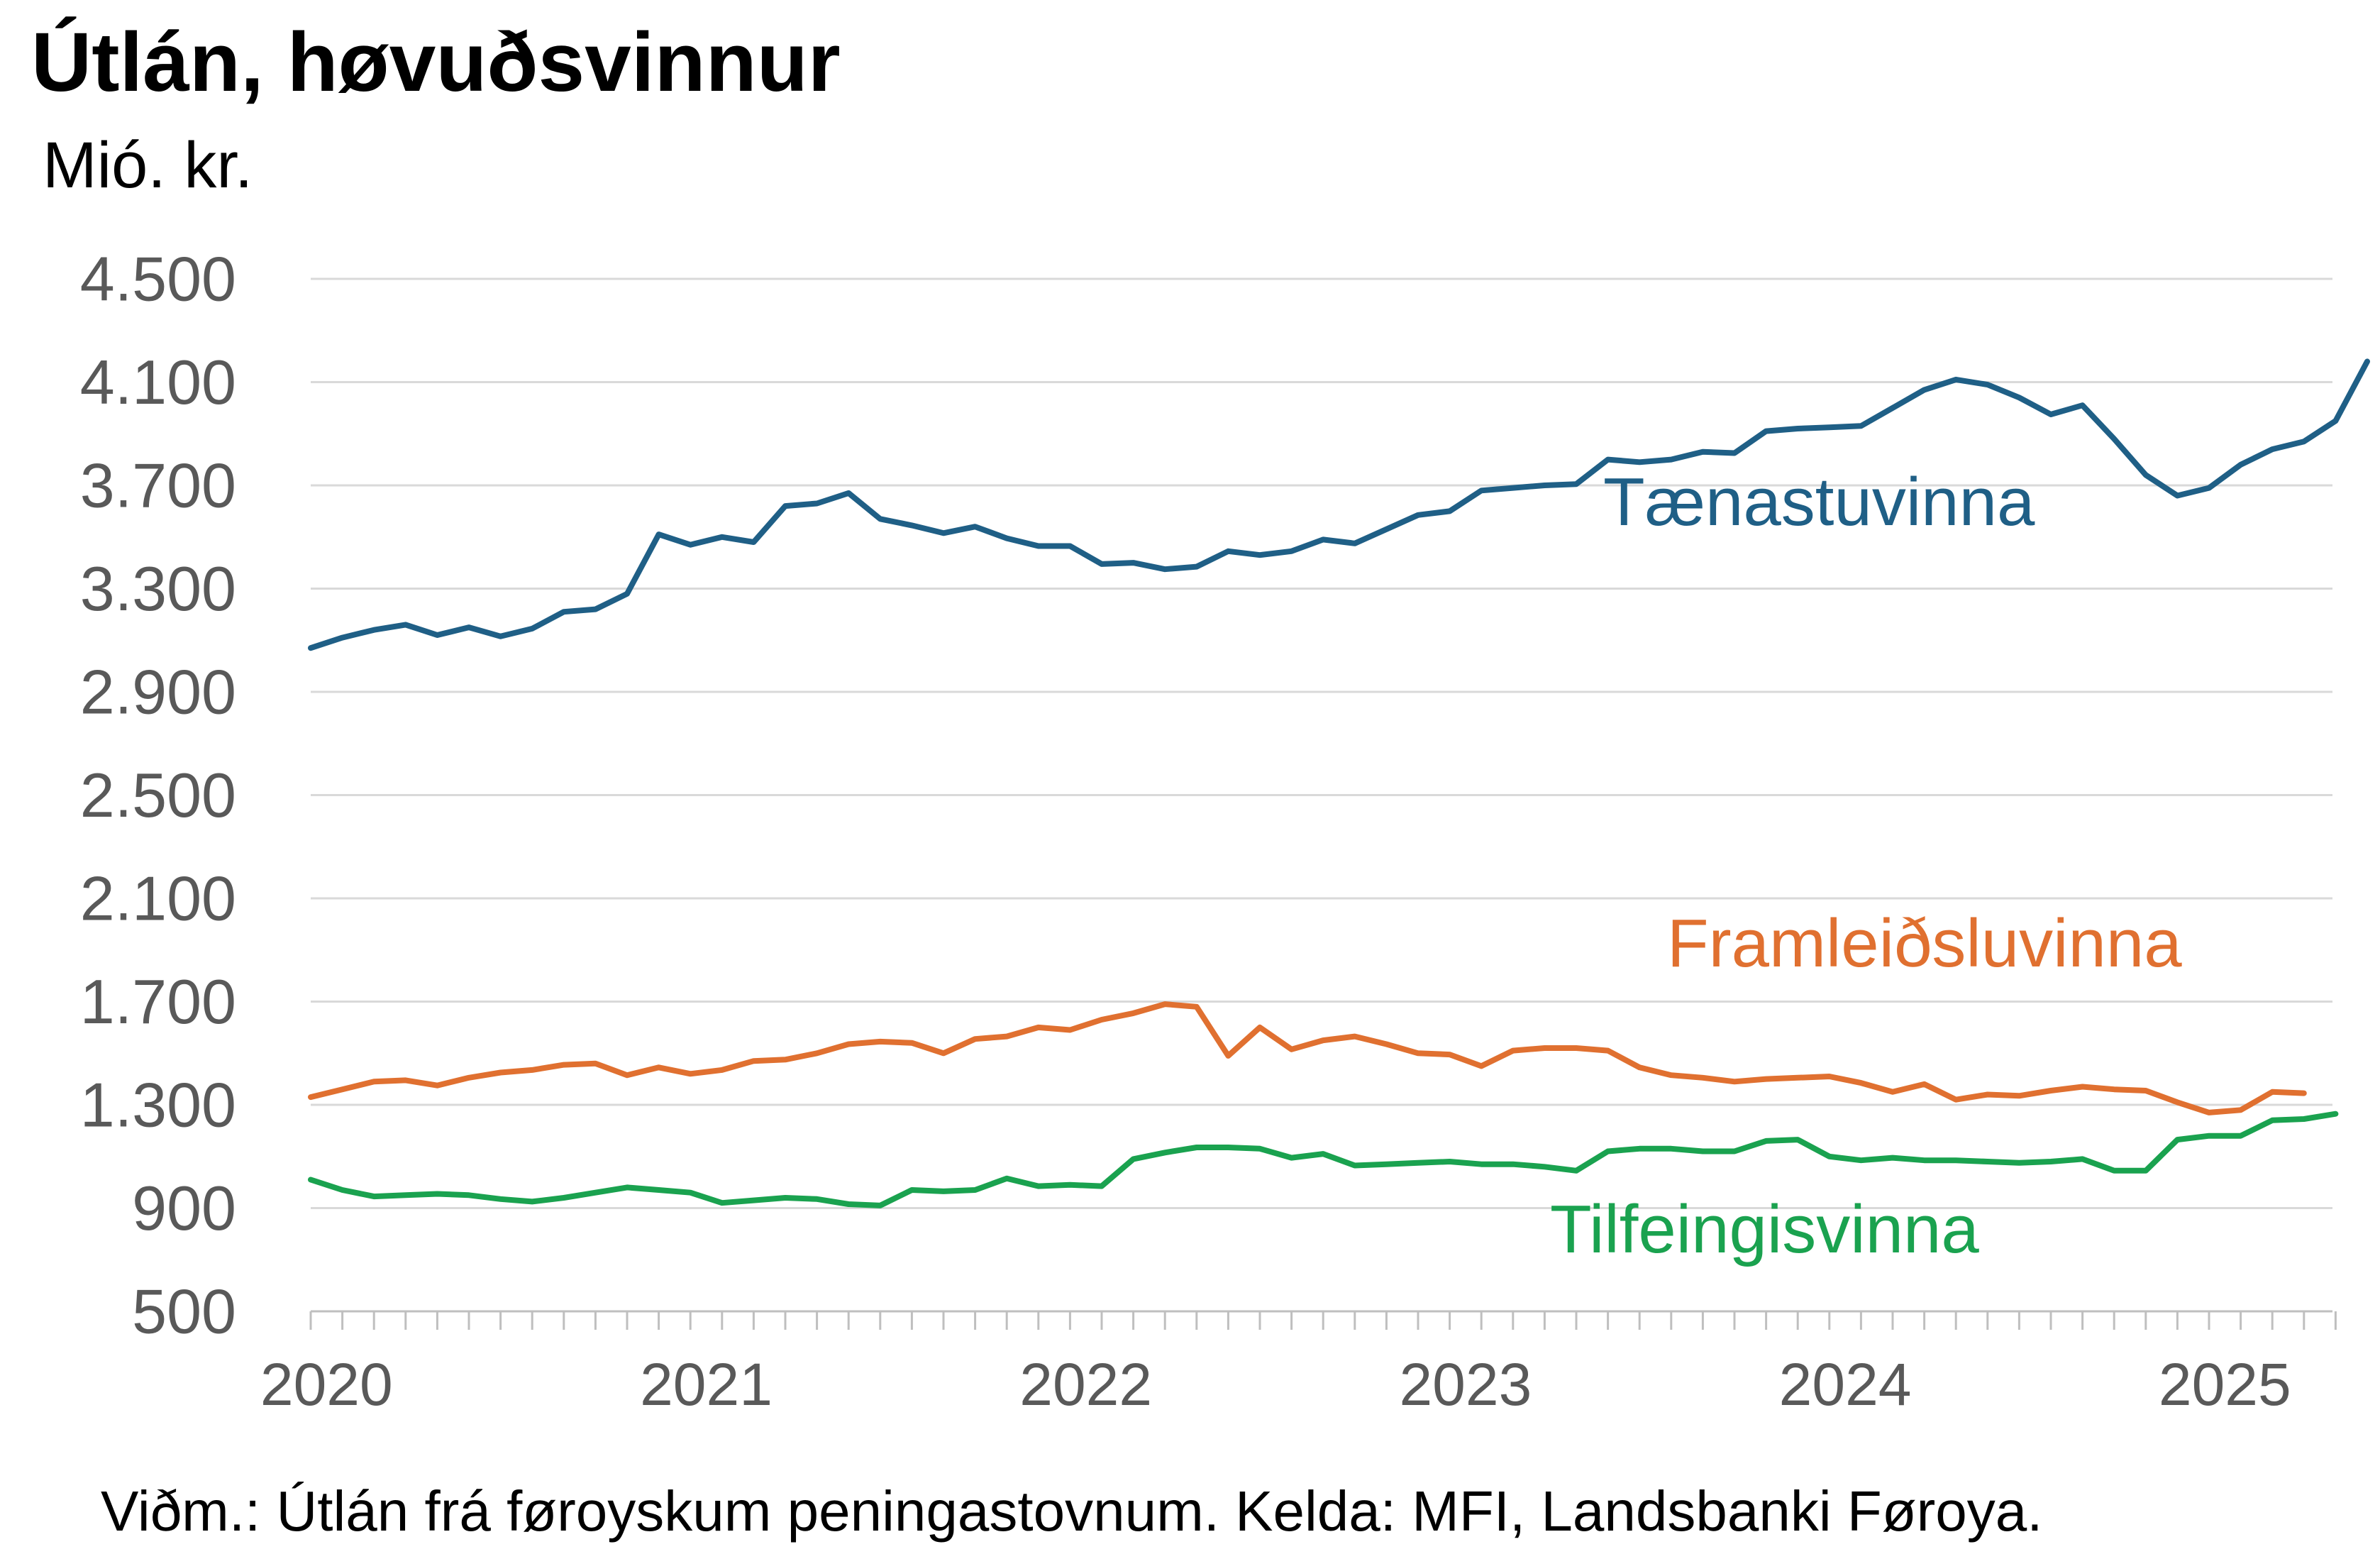 The width and height of the screenshot is (2380, 1554). Describe the element at coordinates (158, 1002) in the screenshot. I see `y-tick-label: 1.700` at that location.